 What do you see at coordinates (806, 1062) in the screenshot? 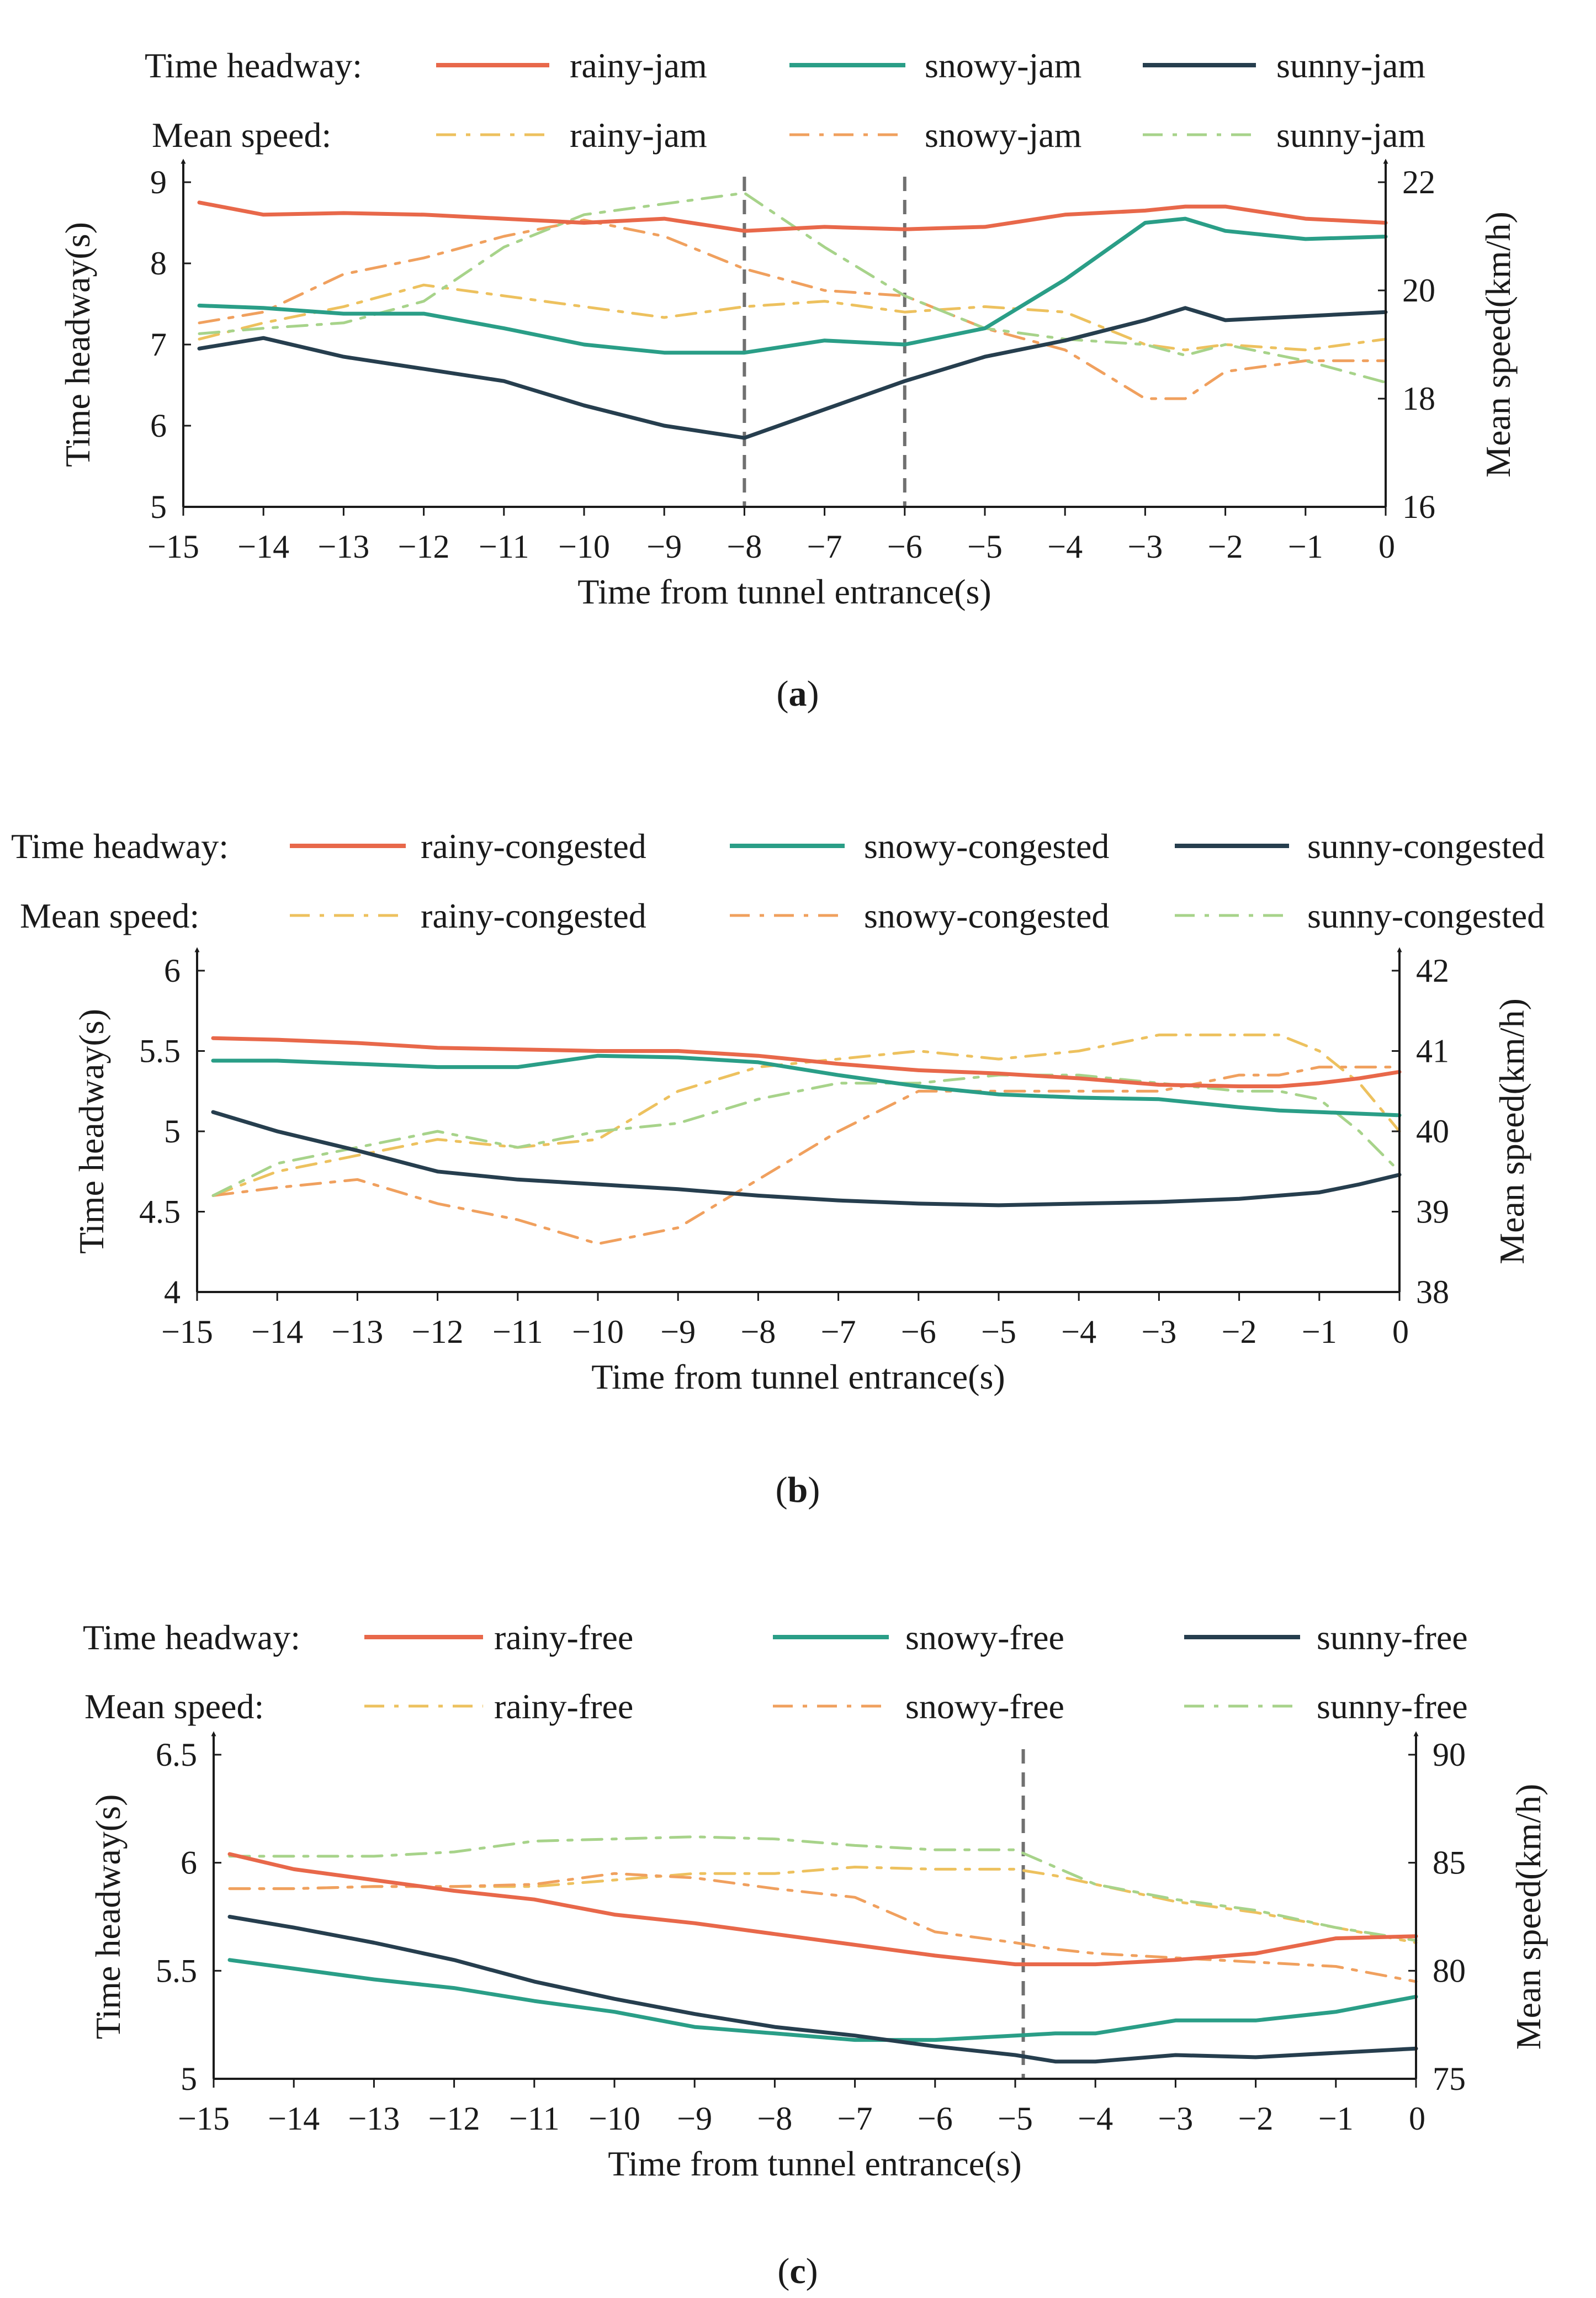
I see `series-line-headway-rainy-congested` at bounding box center [806, 1062].